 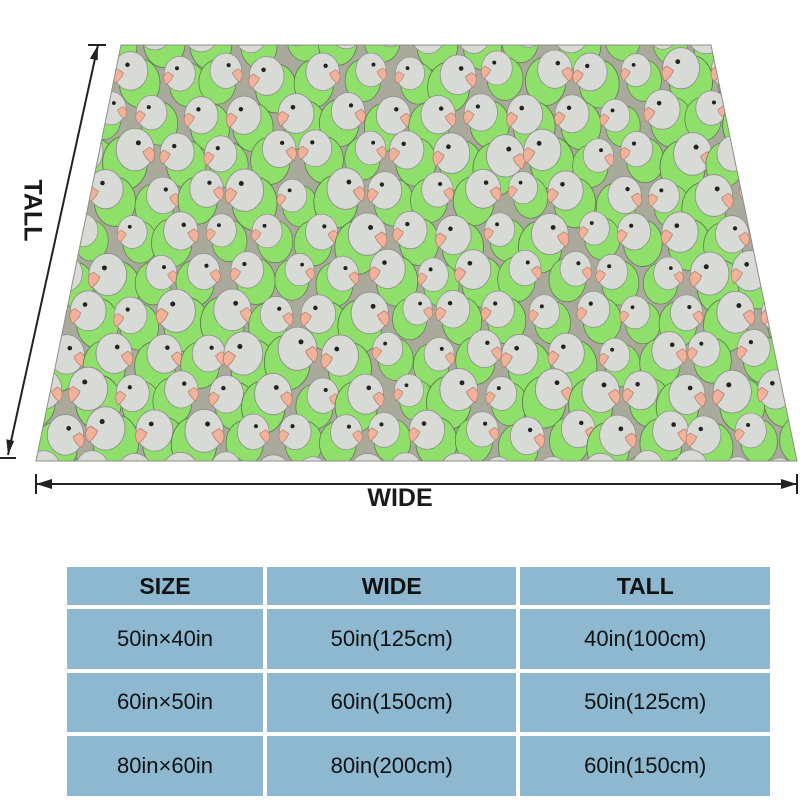 I want to click on size-cell: 80in×60in, so click(x=165, y=766).